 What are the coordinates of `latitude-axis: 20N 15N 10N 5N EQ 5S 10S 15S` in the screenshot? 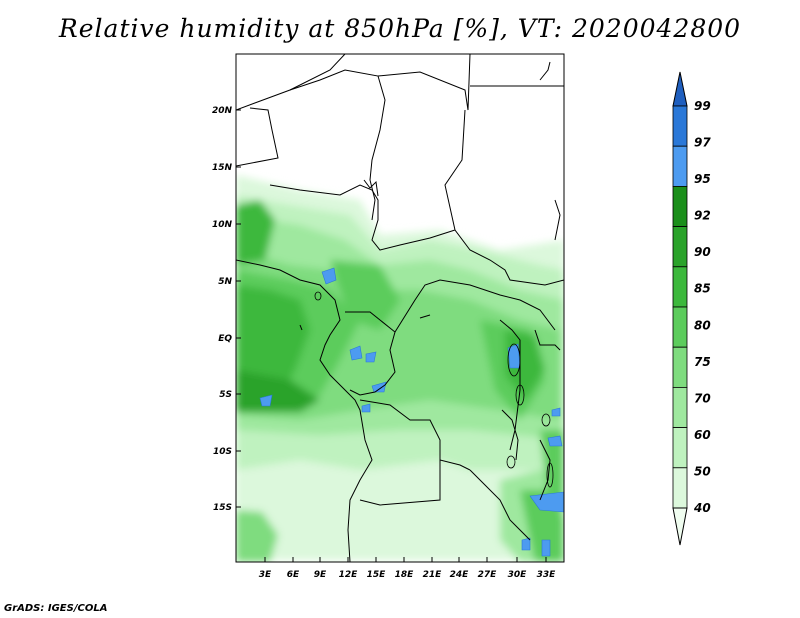 It's located at (226, 309).